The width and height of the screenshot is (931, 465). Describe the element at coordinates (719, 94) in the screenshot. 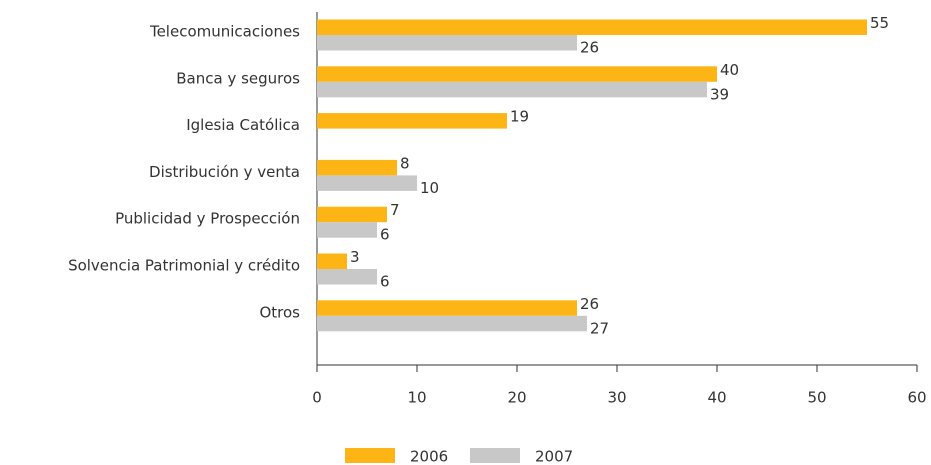

I see `data-label: 39` at that location.